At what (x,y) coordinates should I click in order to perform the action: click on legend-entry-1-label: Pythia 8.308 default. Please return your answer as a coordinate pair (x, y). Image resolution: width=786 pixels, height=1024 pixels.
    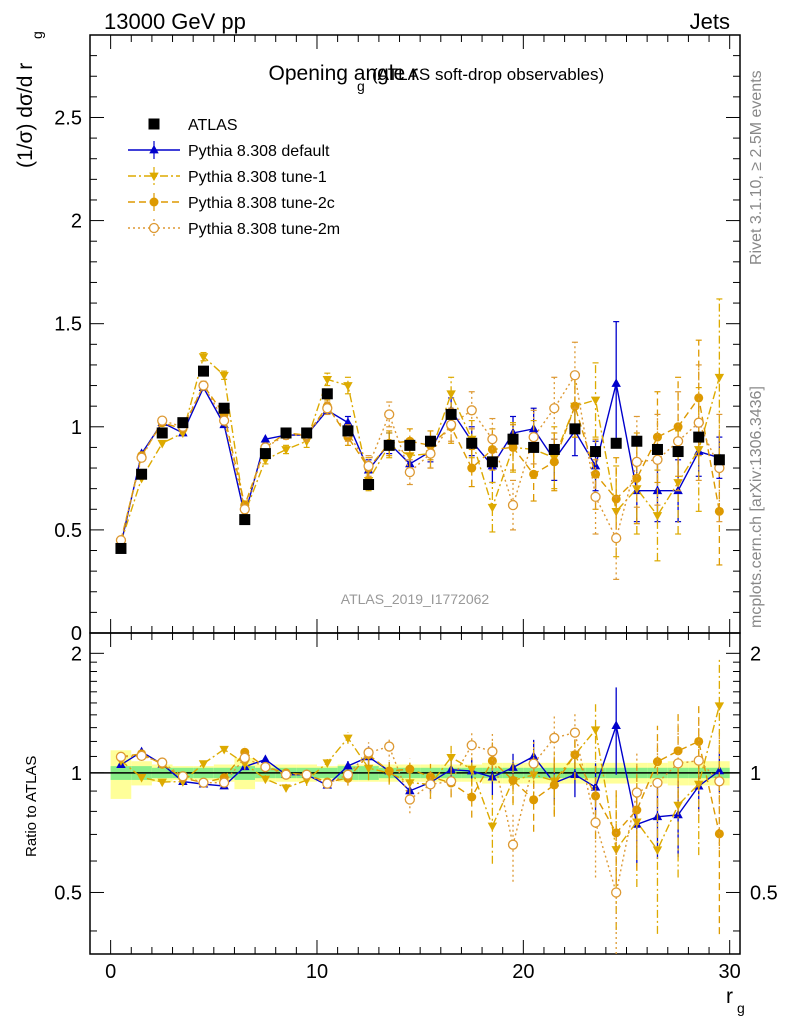
    Looking at the image, I should click on (259, 151).